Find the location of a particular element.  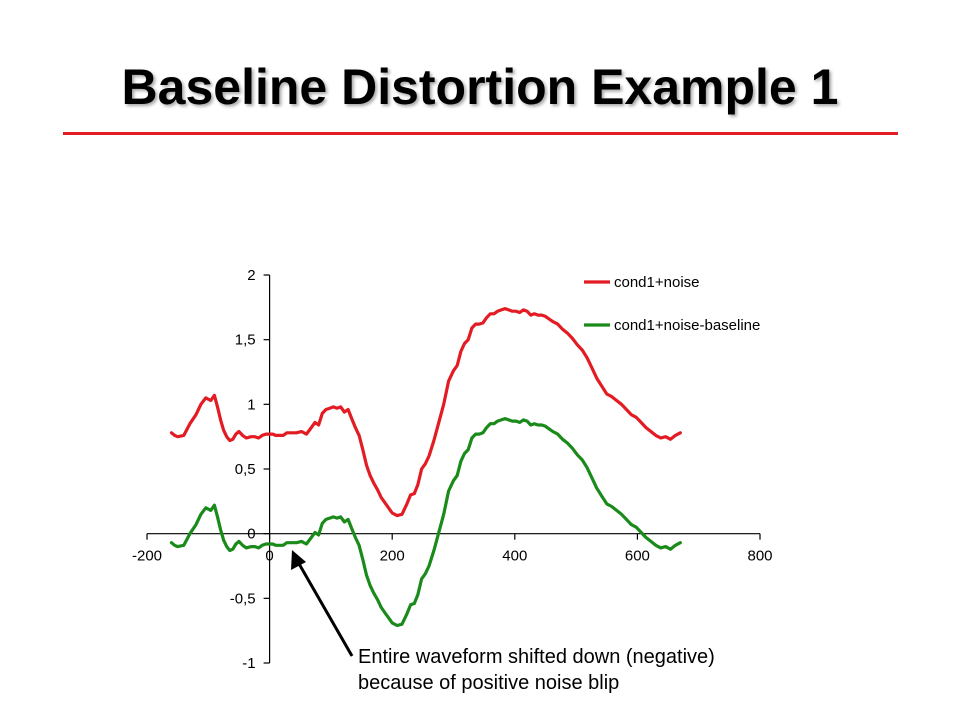

x-tick-label: 0 is located at coordinates (269, 556).